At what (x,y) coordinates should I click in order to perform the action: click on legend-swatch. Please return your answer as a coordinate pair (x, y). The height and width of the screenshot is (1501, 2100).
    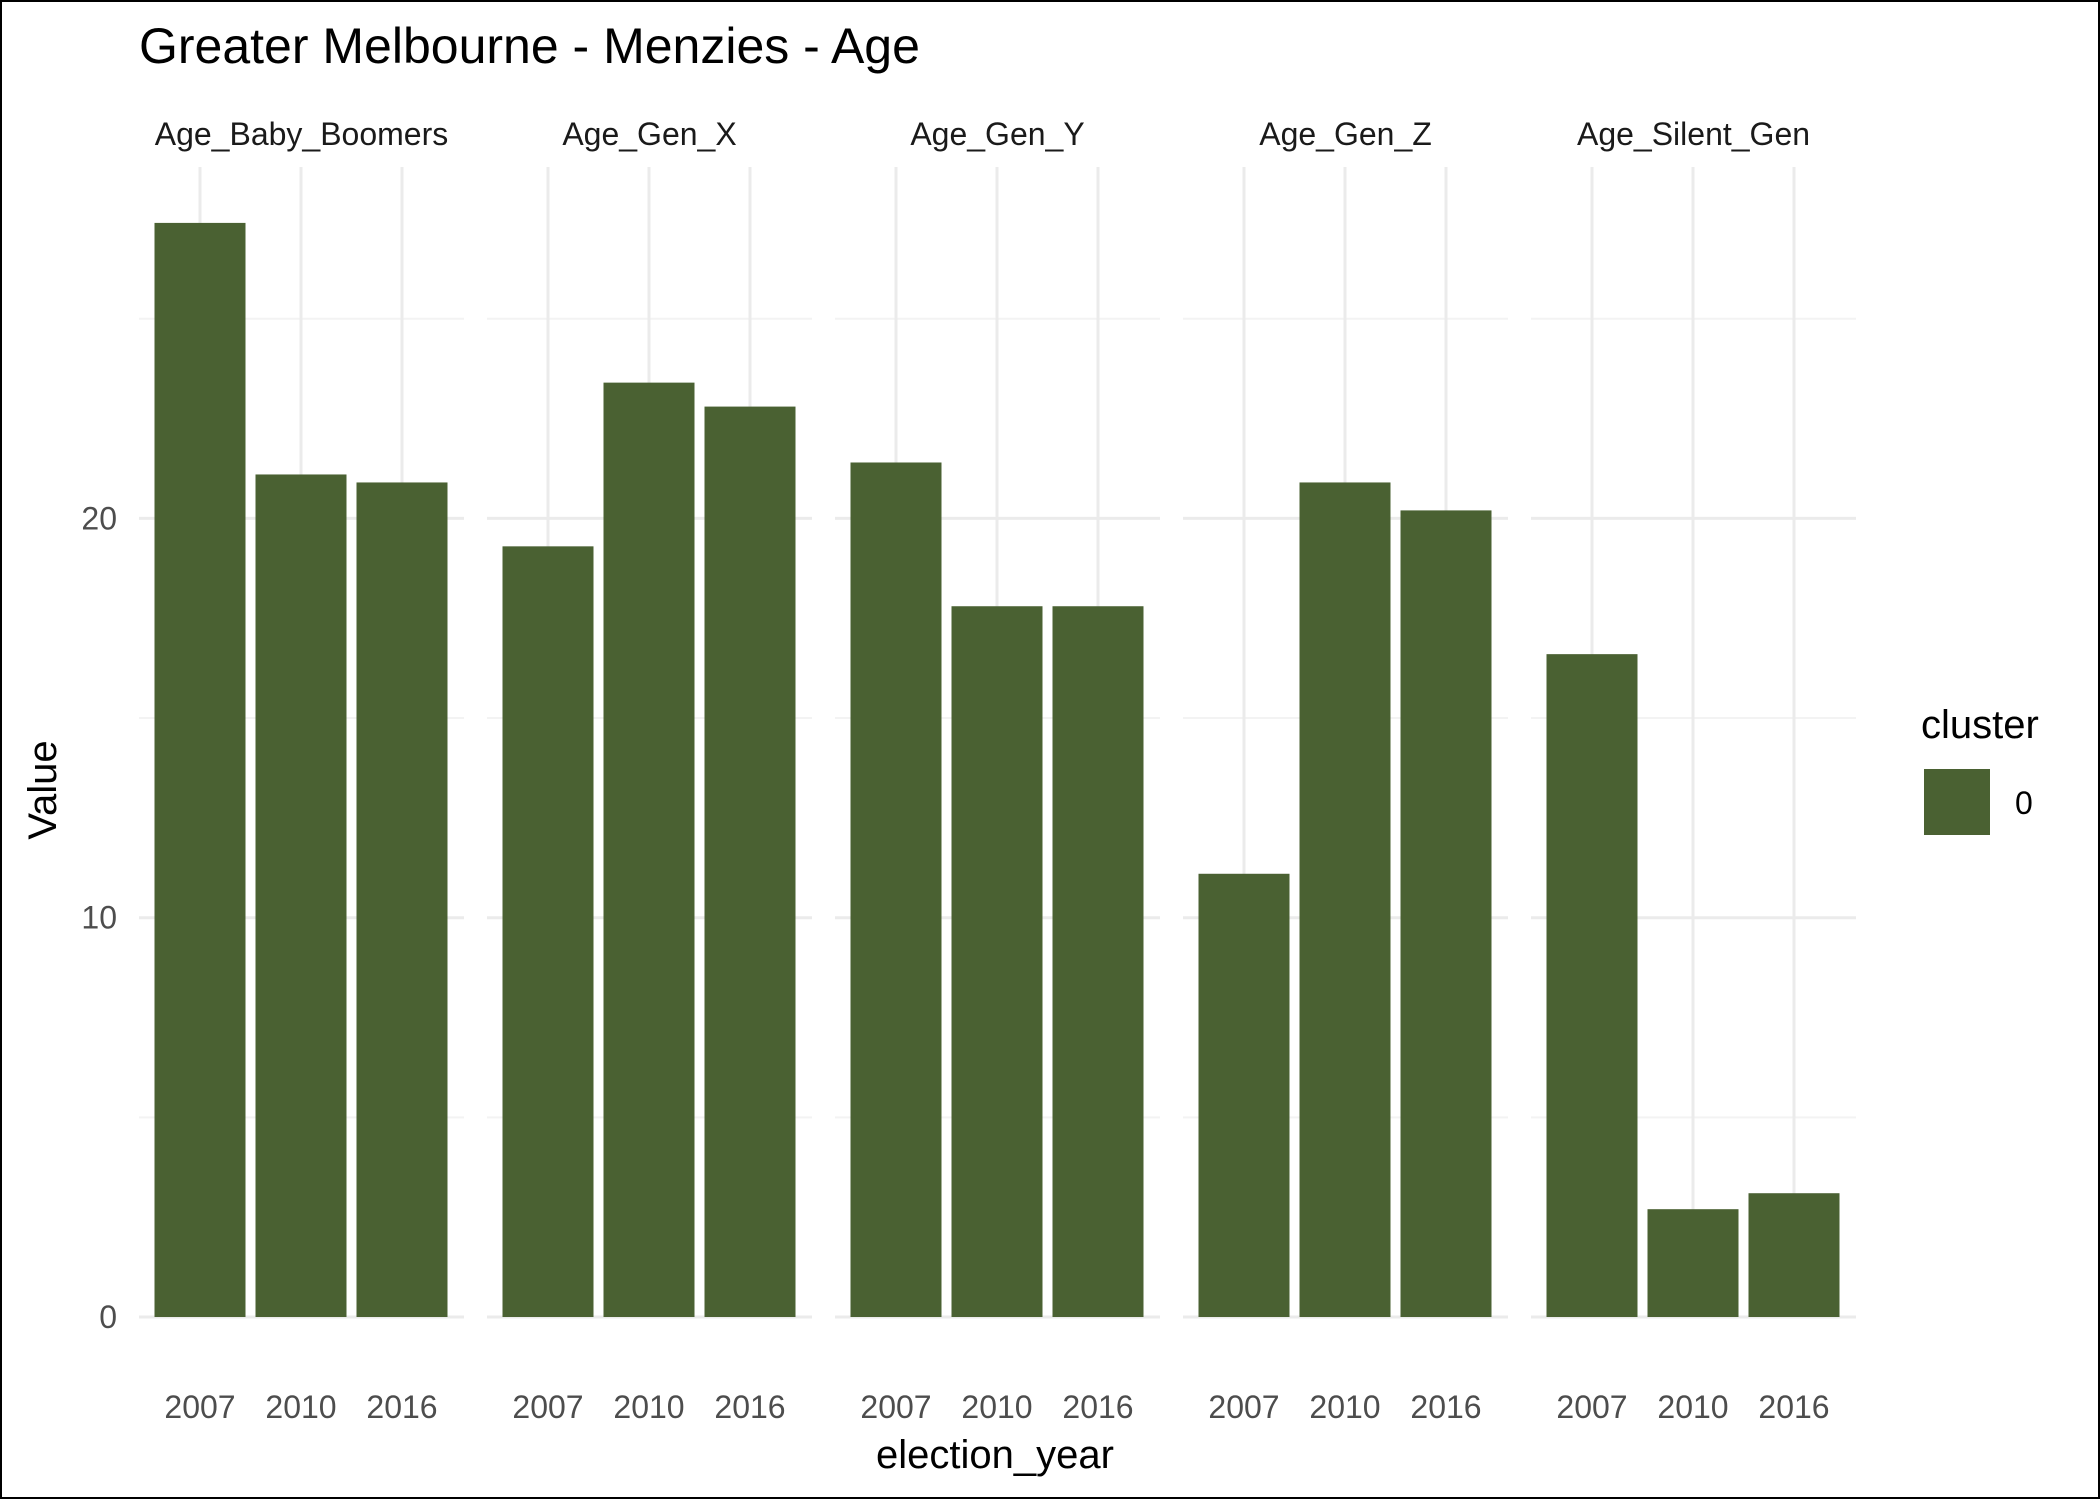
    Looking at the image, I should click on (1957, 802).